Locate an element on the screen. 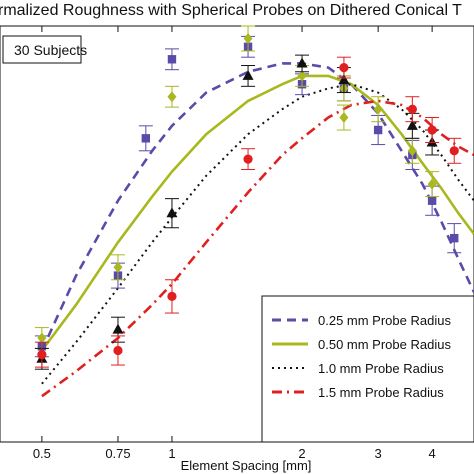 Image resolution: width=474 pixels, height=474 pixels. legend-label-2: 1.0 mm Probe Radius is located at coordinates (381, 368).